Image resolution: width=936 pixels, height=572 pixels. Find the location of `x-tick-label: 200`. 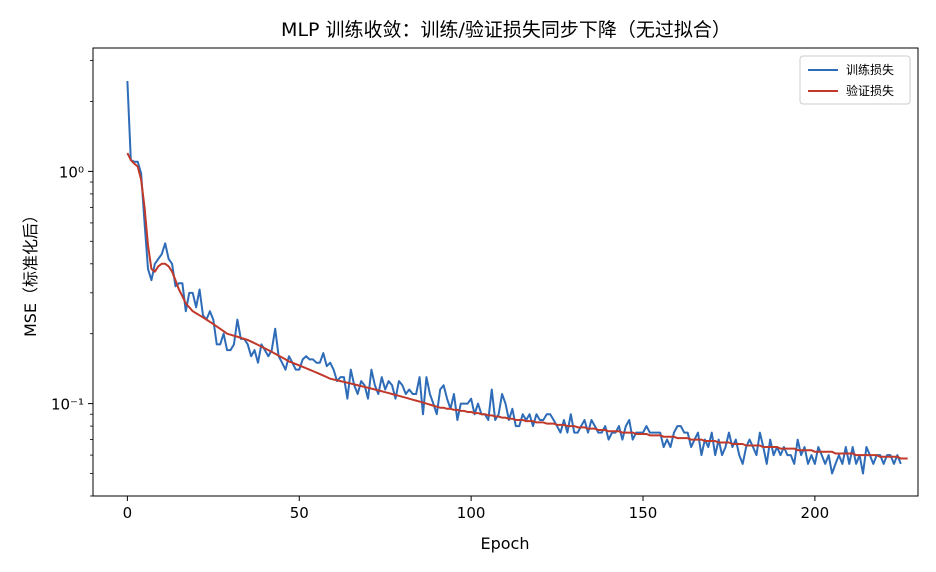

x-tick-label: 200 is located at coordinates (815, 513).